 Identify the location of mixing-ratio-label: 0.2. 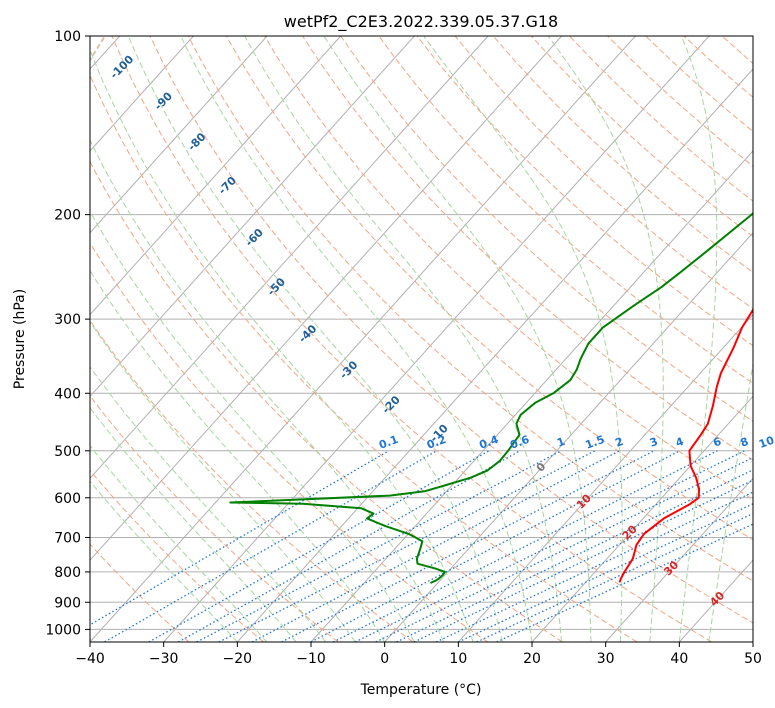
(436, 442).